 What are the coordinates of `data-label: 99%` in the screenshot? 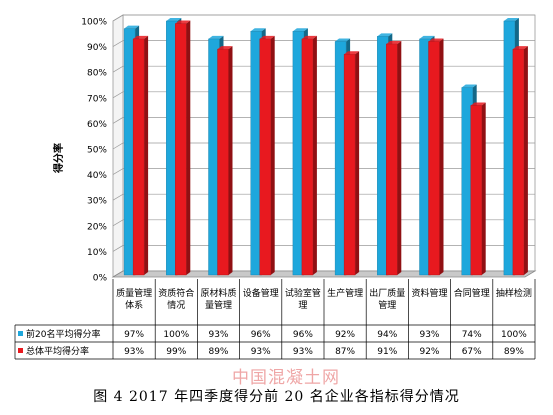 It's located at (176, 352).